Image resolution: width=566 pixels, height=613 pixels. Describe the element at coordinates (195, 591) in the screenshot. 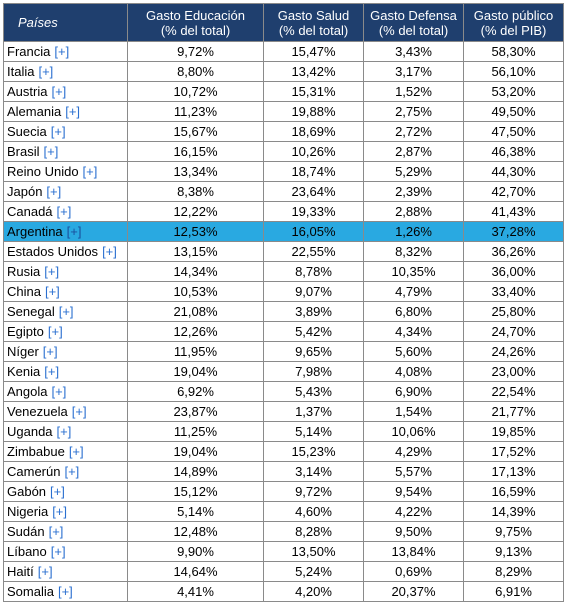

I see `gasto-educacion-cell: 4,41%` at that location.